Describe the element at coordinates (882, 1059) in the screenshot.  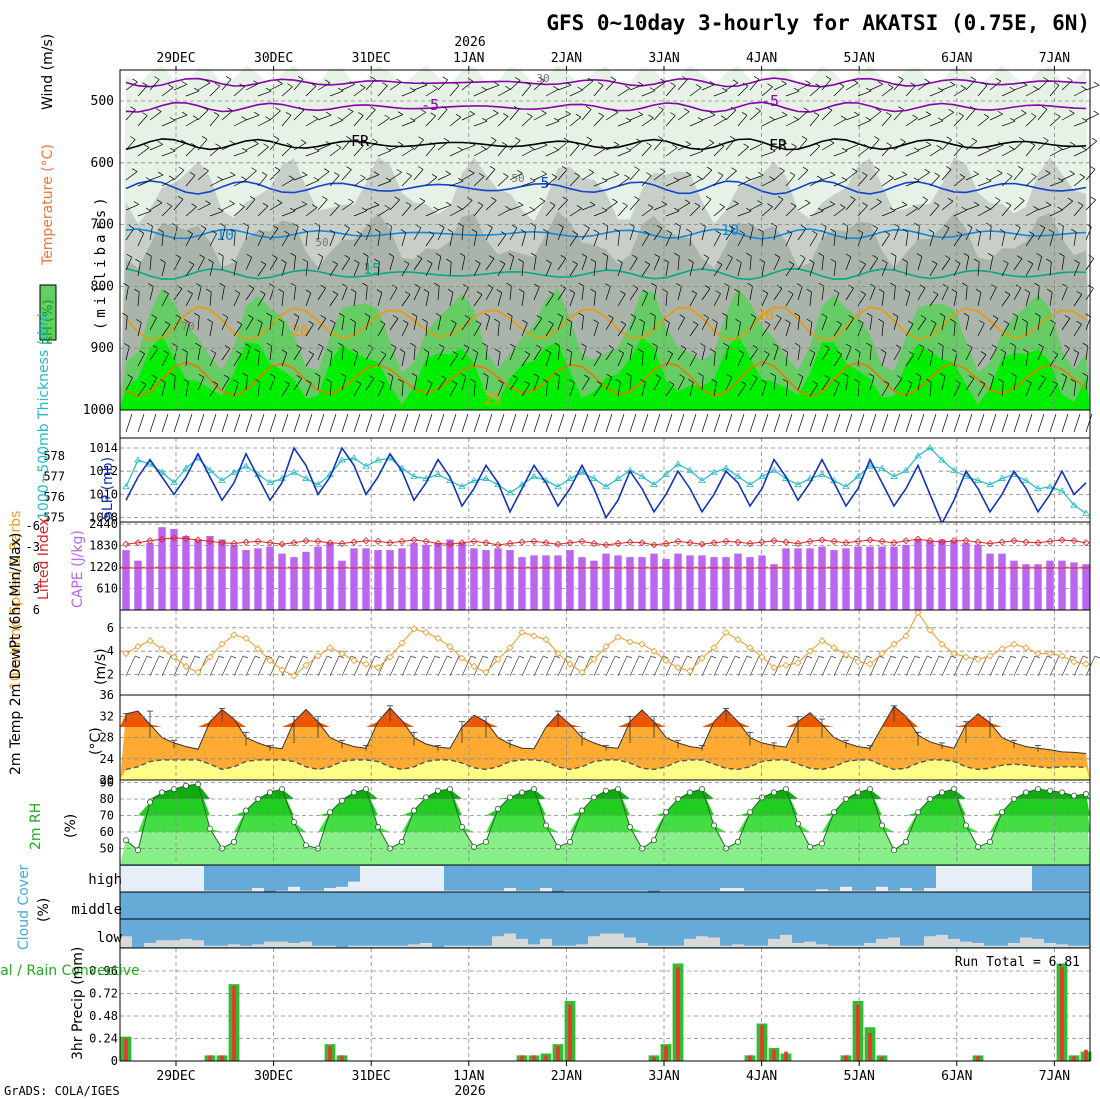
I see `precip-conv-bar` at that location.